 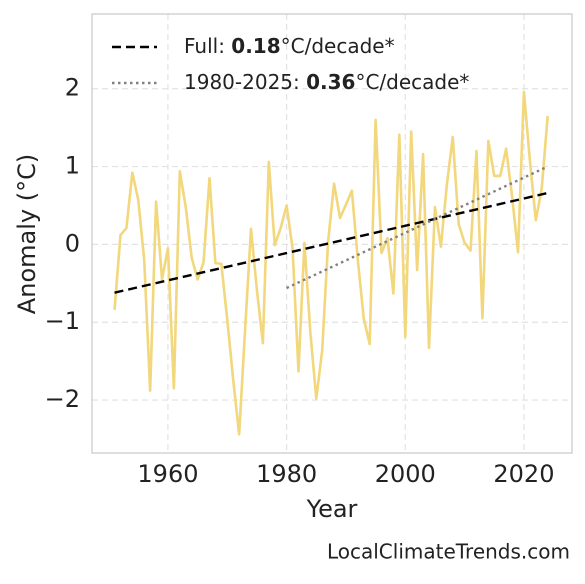 What do you see at coordinates (27, 234) in the screenshot?
I see `y-axis-label: Anomaly (°C)` at bounding box center [27, 234].